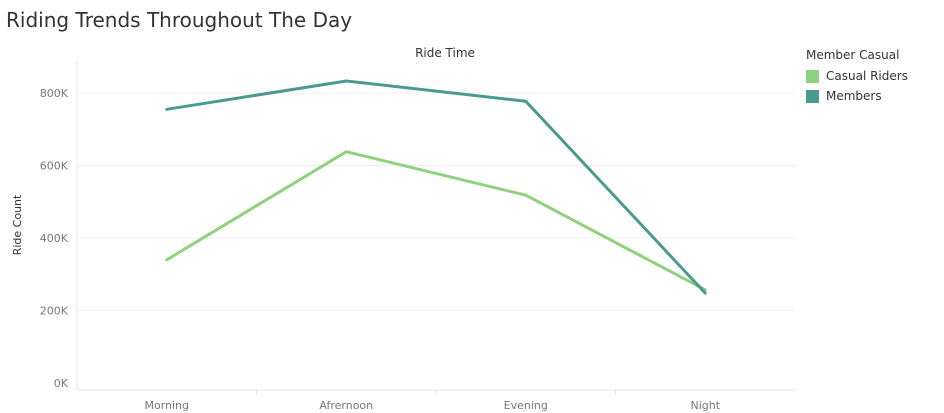  Describe the element at coordinates (705, 405) in the screenshot. I see `x-tick-label: Night` at that location.